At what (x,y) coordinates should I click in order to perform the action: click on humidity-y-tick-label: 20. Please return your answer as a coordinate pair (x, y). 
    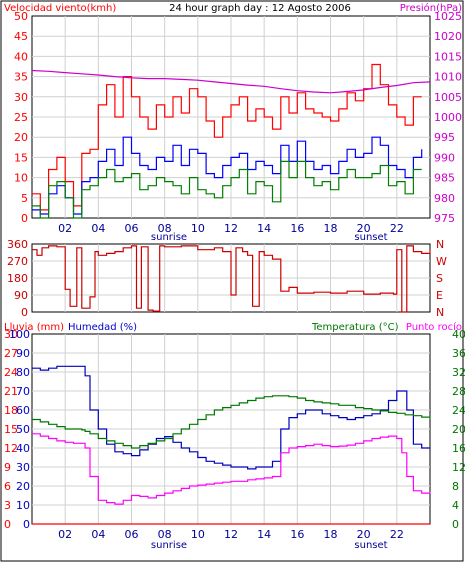
    Looking at the image, I should click on (23, 486).